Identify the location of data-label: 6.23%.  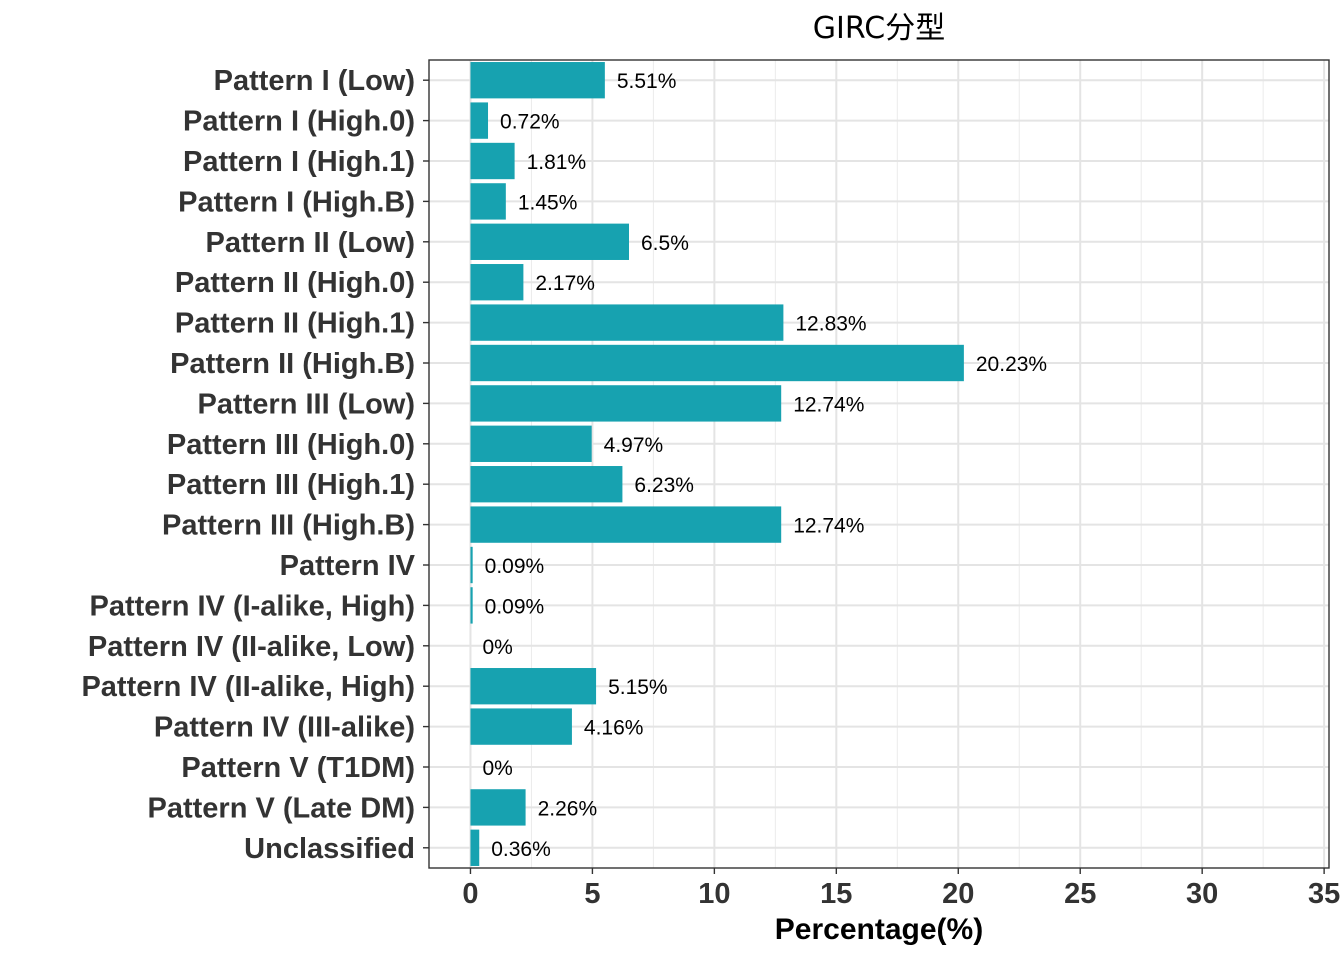
(664, 485).